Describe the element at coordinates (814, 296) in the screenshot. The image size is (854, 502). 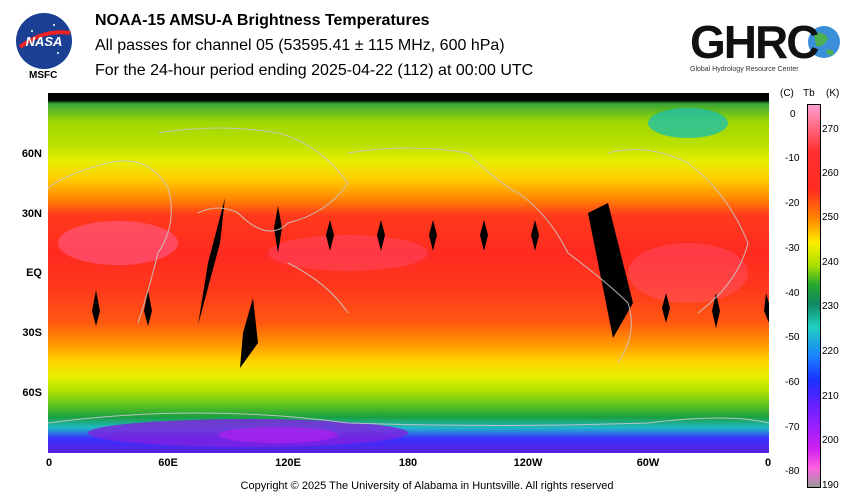
I see `colorbar` at that location.